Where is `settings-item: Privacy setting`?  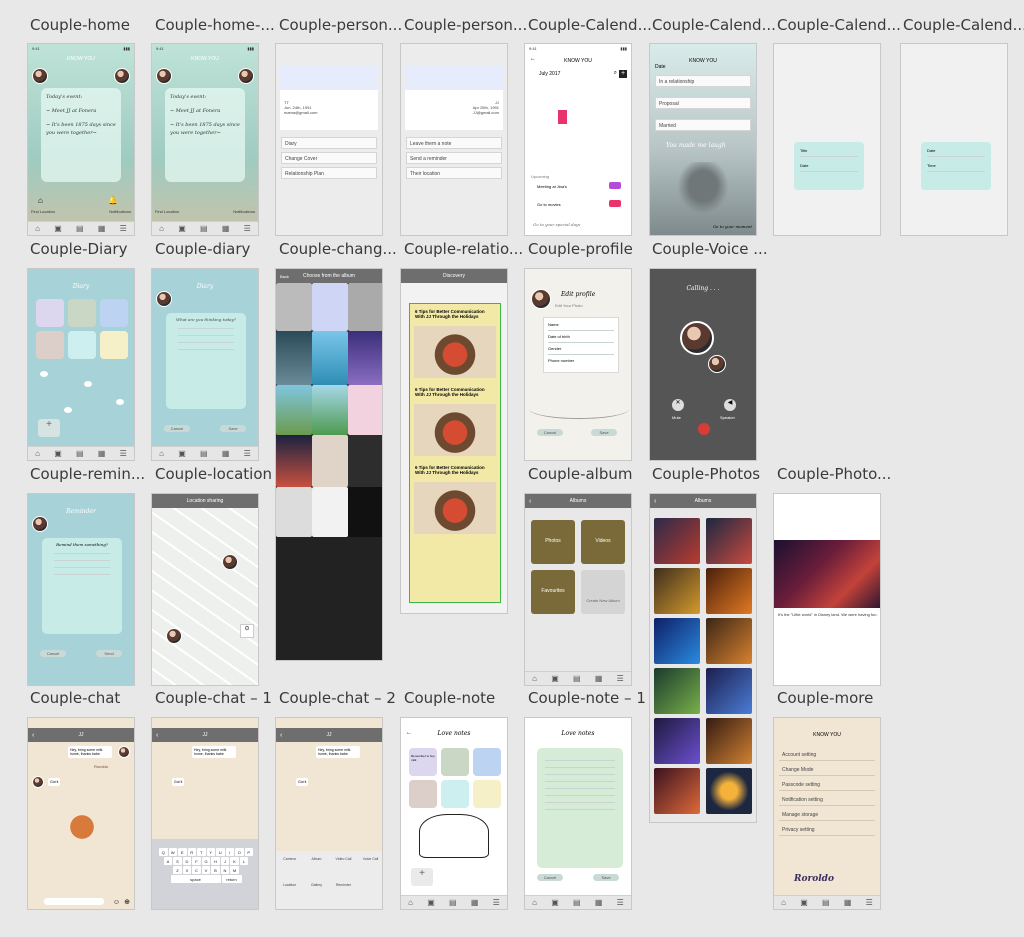
settings-item: Privacy setting is located at coordinates (827, 830).